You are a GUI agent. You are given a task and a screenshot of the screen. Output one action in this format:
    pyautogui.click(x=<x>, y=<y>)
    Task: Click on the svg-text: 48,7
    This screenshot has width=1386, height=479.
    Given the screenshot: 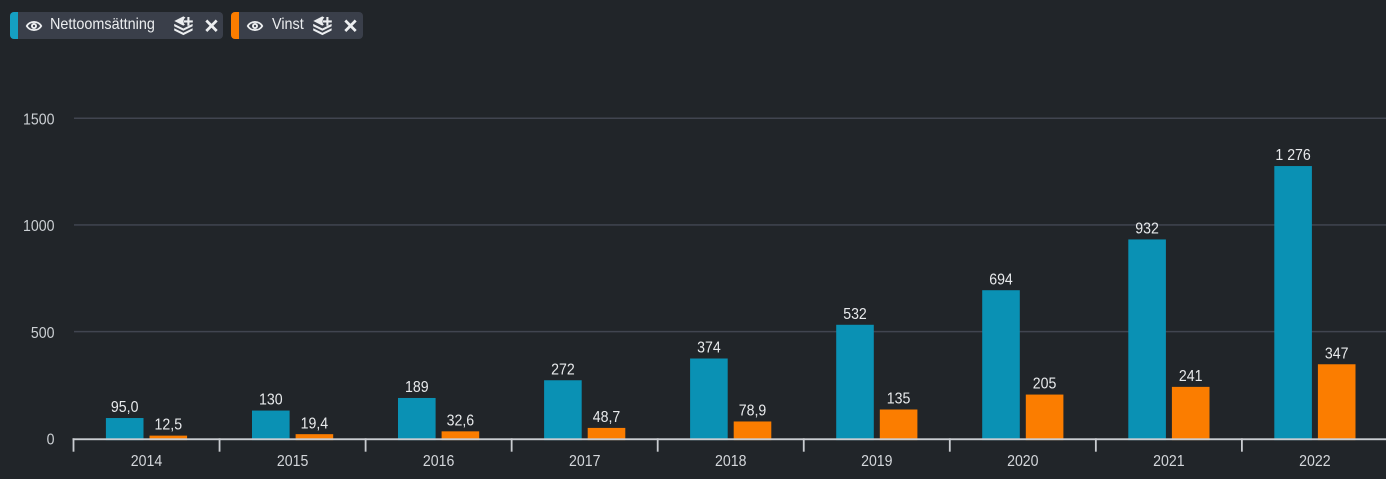 What is the action you would take?
    pyautogui.click(x=607, y=417)
    